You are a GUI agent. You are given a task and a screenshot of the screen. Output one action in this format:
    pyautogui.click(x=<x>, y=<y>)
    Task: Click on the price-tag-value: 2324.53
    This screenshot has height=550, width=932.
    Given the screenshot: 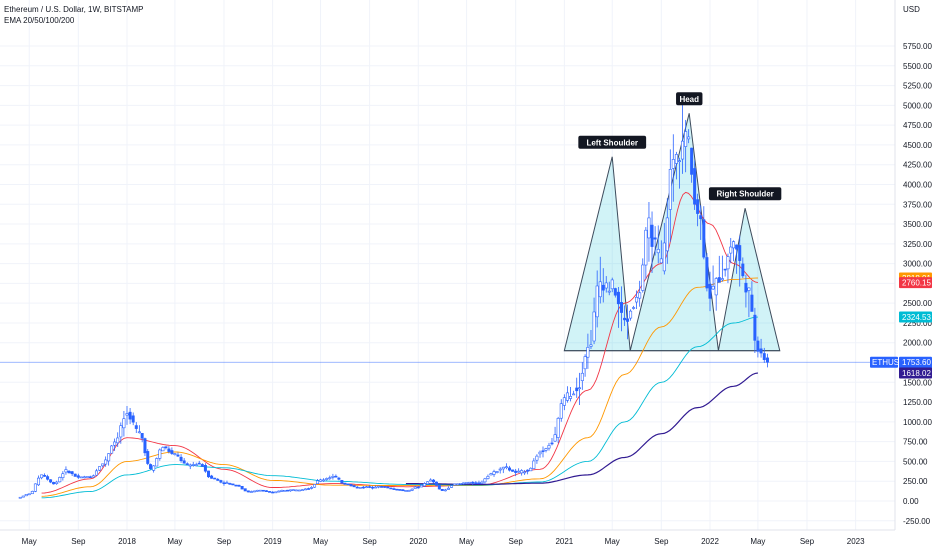 What is the action you would take?
    pyautogui.click(x=916, y=317)
    